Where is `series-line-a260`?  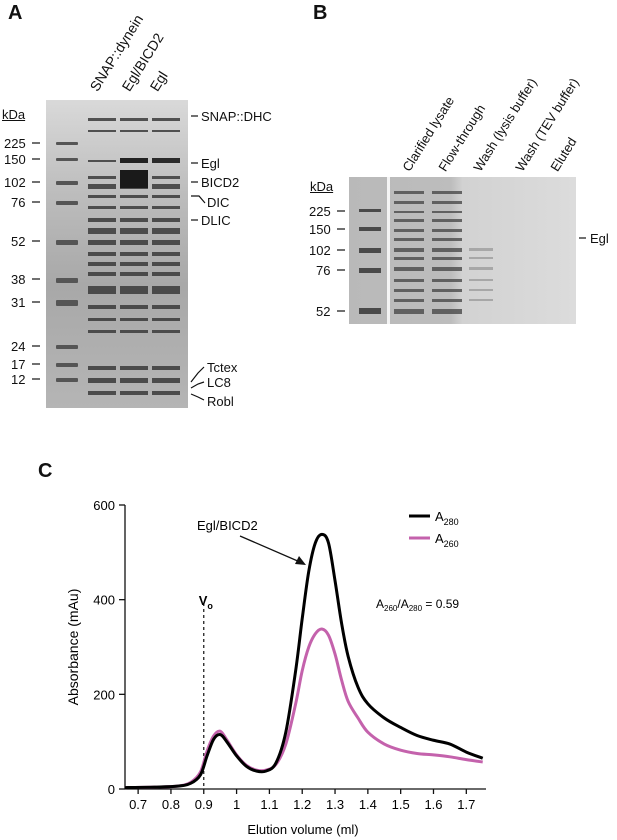
series-line-a260 is located at coordinates (303, 708).